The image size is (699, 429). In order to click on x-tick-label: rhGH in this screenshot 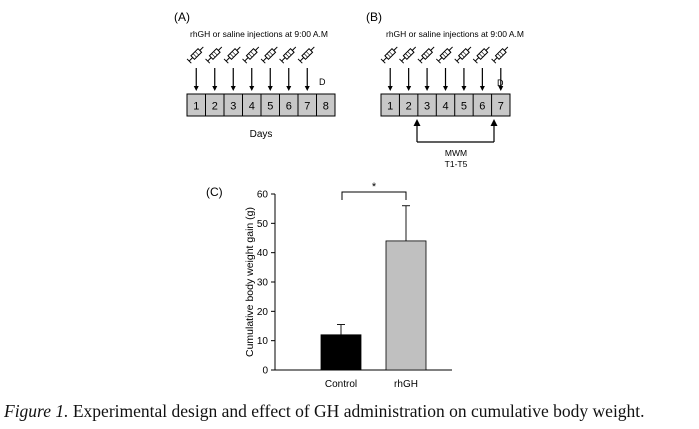, I will do `click(406, 384)`.